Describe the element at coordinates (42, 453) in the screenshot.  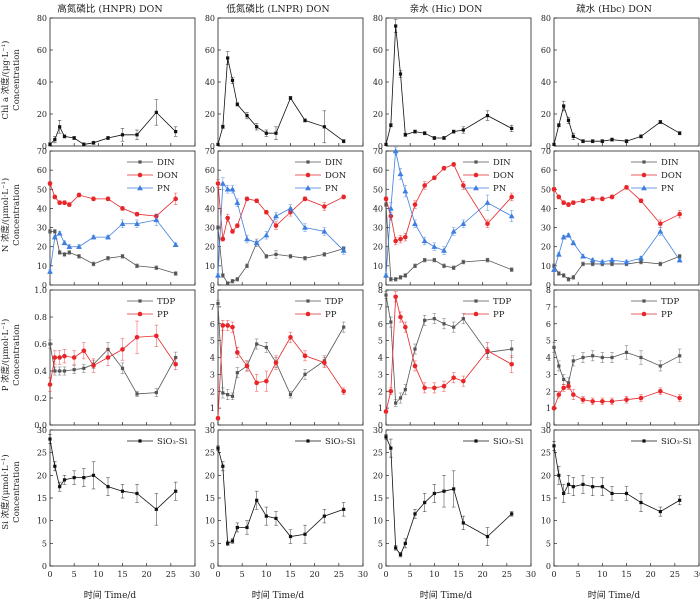
I see `y-tick-label: 25` at that location.